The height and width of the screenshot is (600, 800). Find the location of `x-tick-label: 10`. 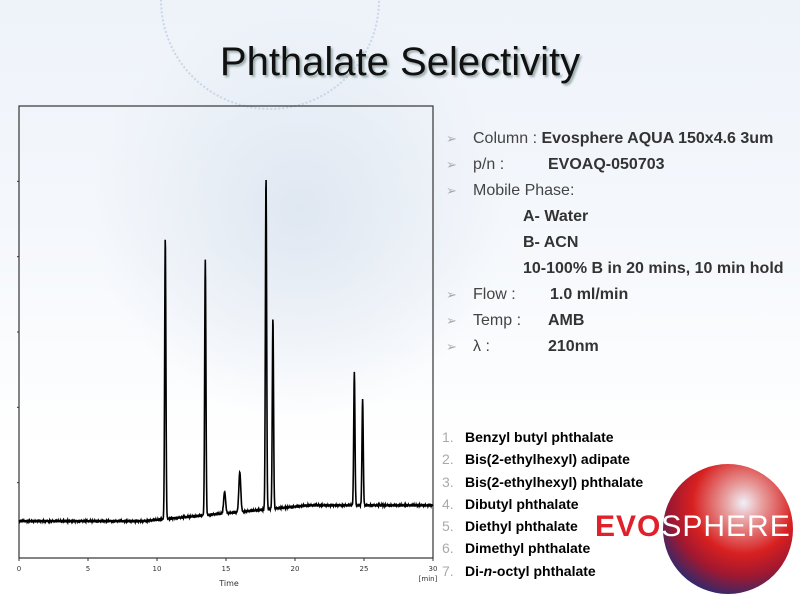

x-tick-label: 10 is located at coordinates (157, 569).